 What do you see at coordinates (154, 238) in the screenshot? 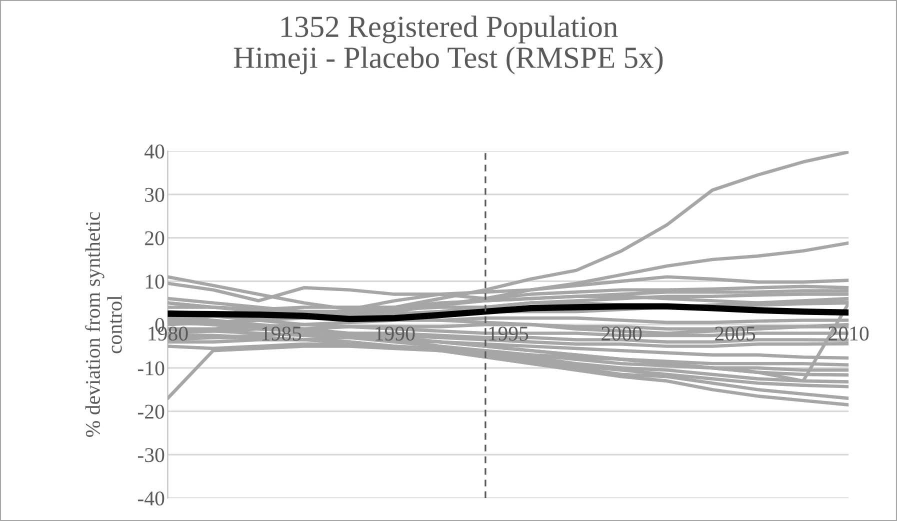
I see `y-tick-label: 20` at bounding box center [154, 238].